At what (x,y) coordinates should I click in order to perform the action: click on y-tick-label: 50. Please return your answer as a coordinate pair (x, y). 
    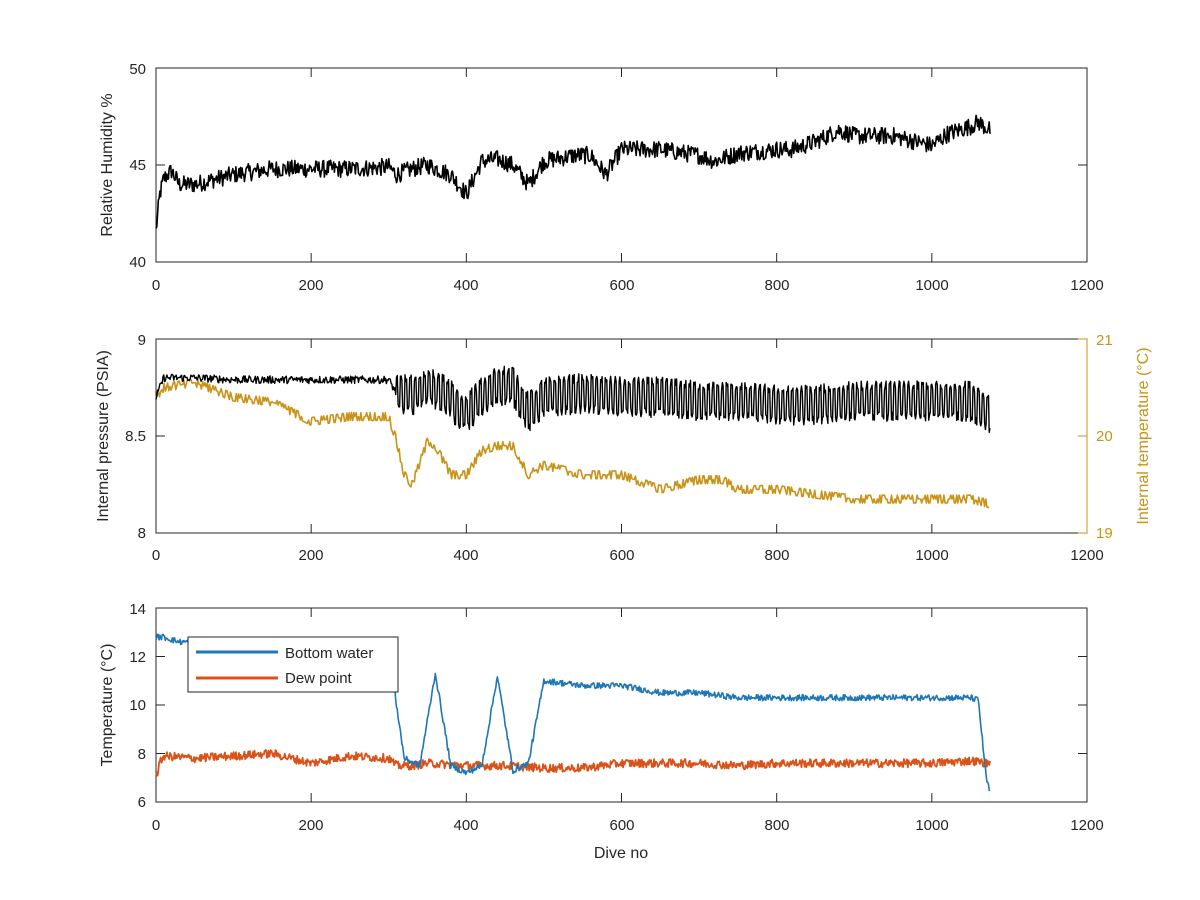
    Looking at the image, I should click on (137, 69).